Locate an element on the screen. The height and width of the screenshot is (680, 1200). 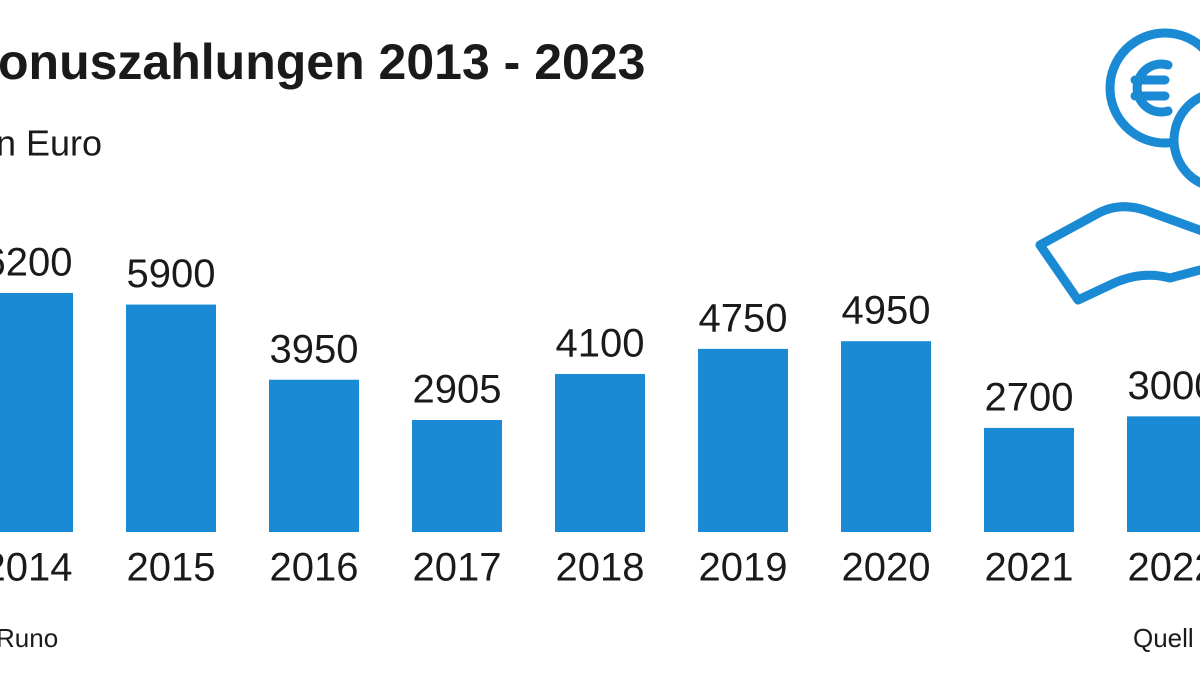
value-label: 3000 is located at coordinates (1164, 386).